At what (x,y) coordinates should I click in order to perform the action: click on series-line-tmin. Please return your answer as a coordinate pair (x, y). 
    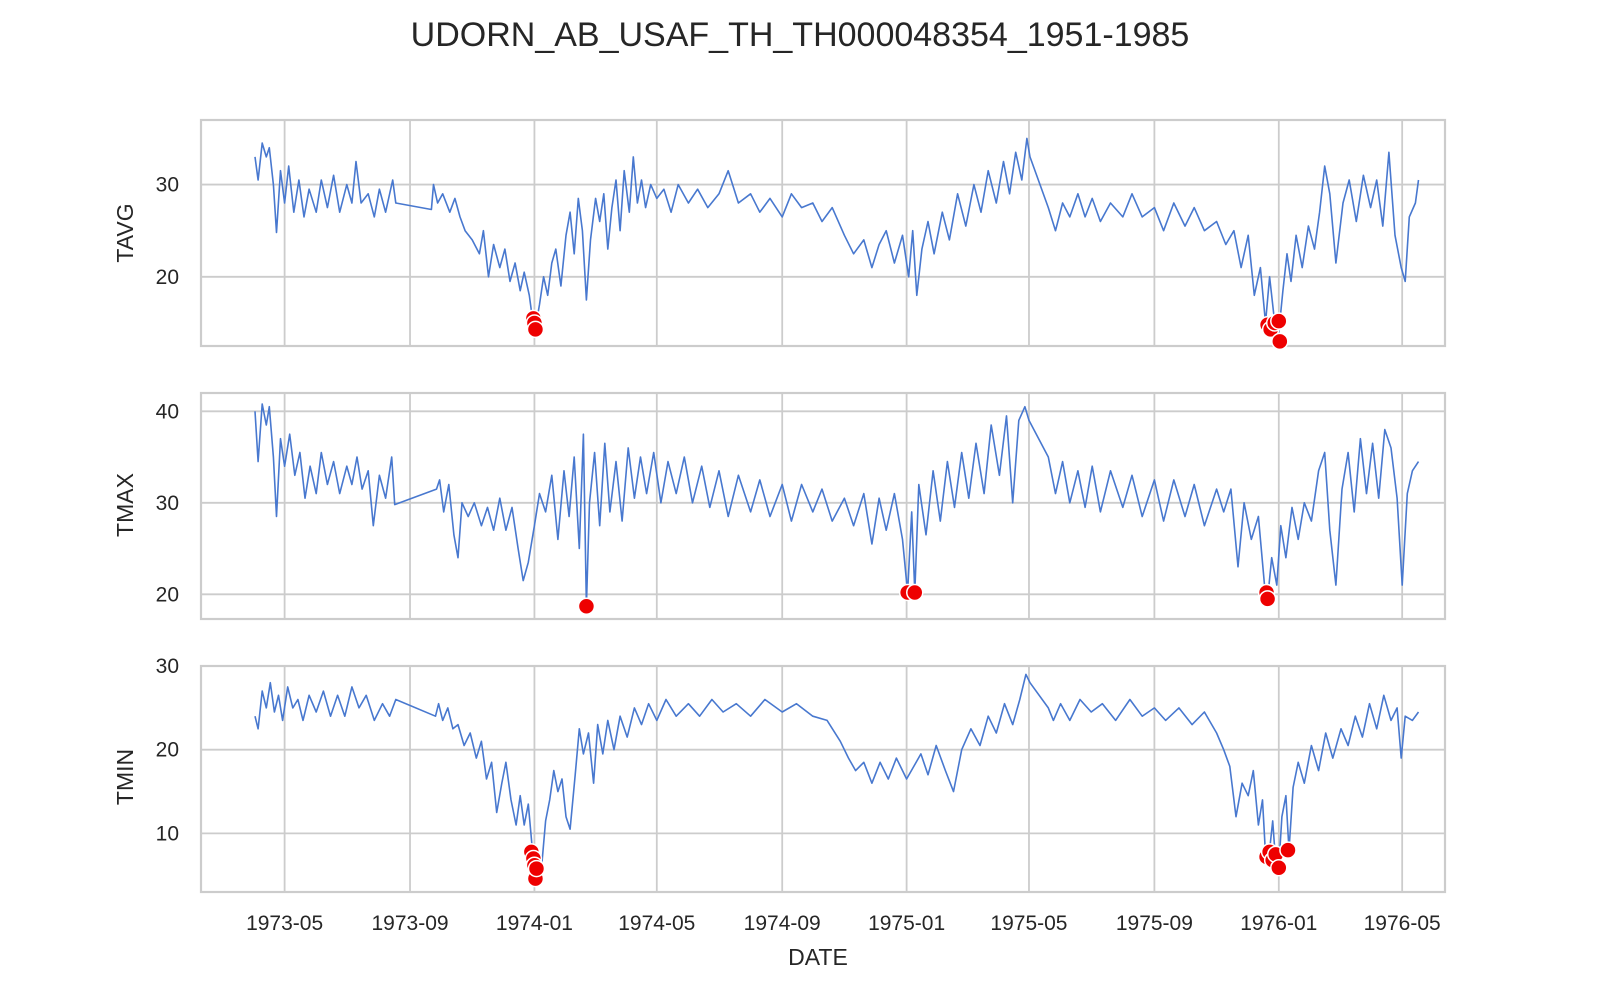
    Looking at the image, I should click on (837, 775).